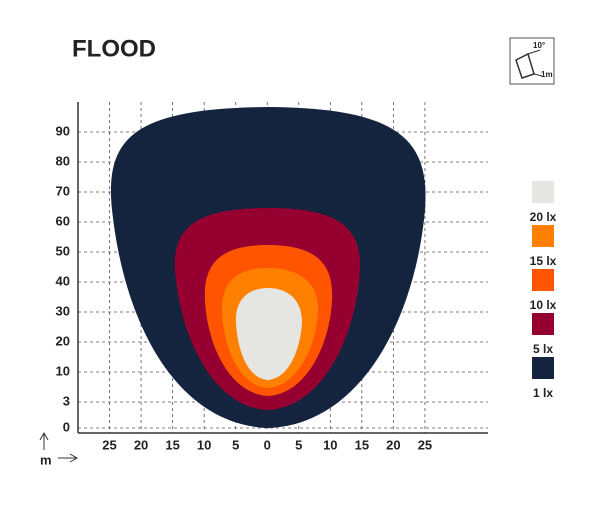  What do you see at coordinates (532, 61) in the screenshot?
I see `beam-icon: 10° 1m` at bounding box center [532, 61].